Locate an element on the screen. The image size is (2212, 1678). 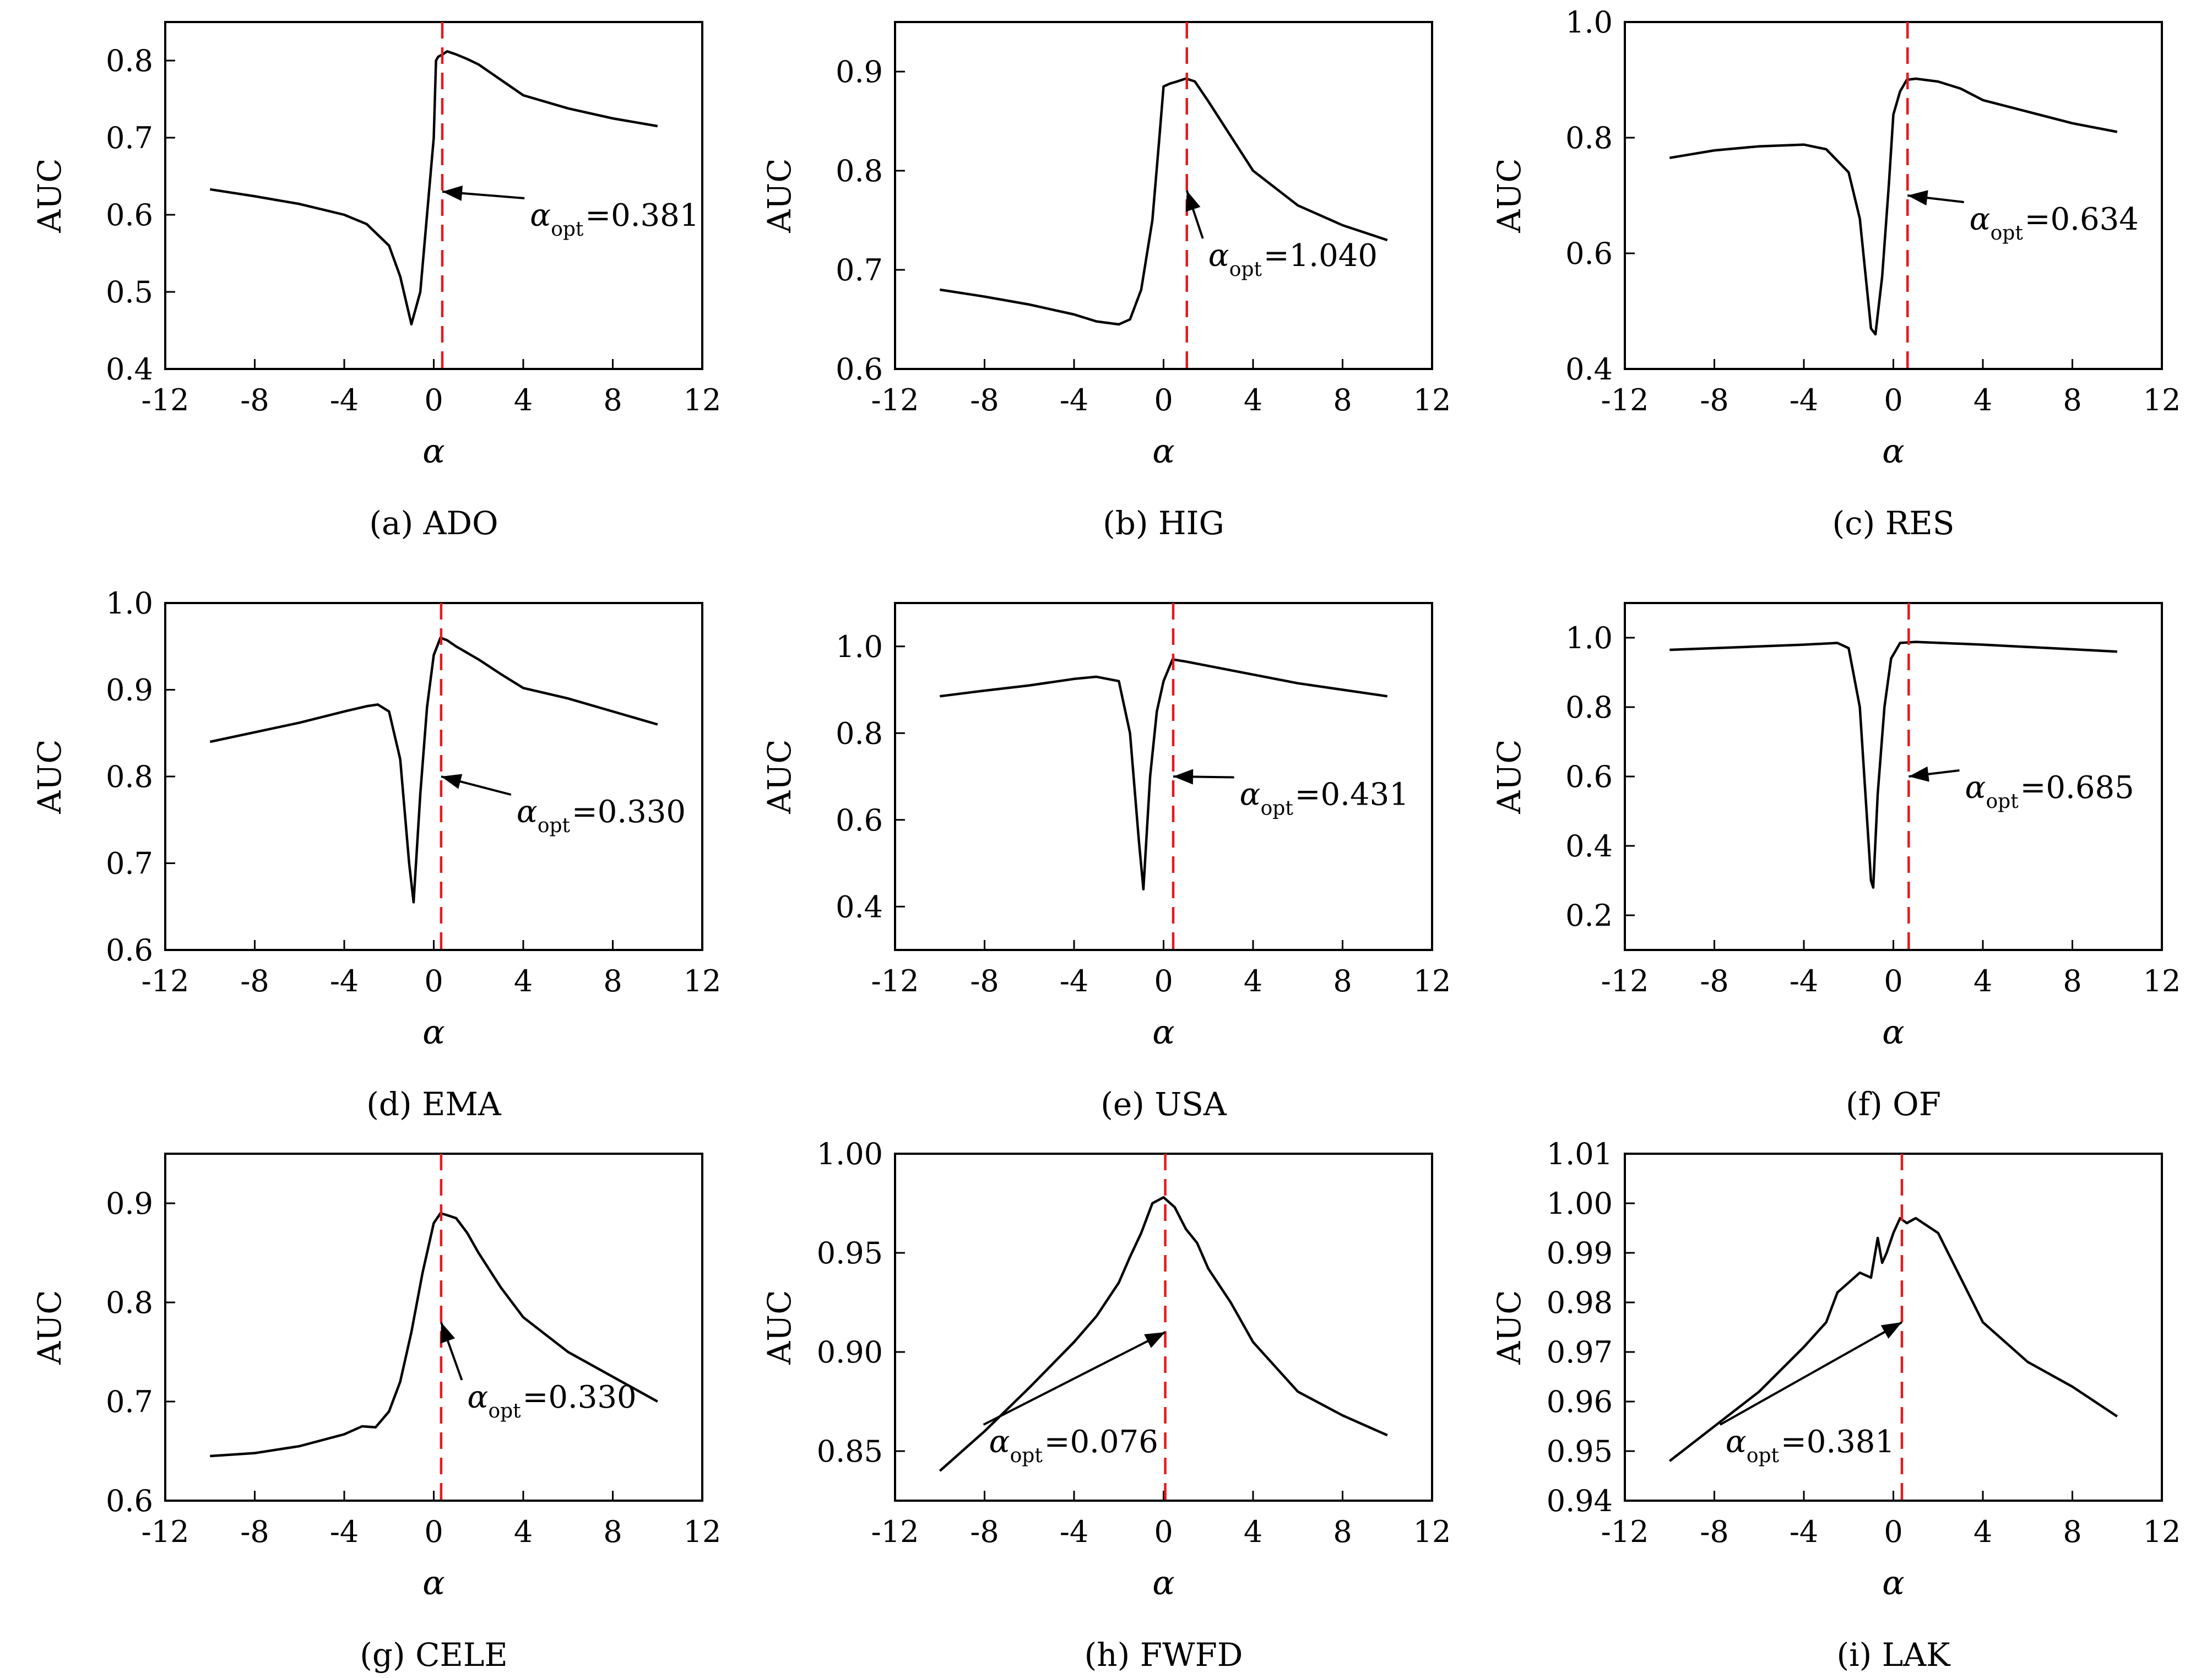
y-tick-label: 0.90 is located at coordinates (850, 1353).